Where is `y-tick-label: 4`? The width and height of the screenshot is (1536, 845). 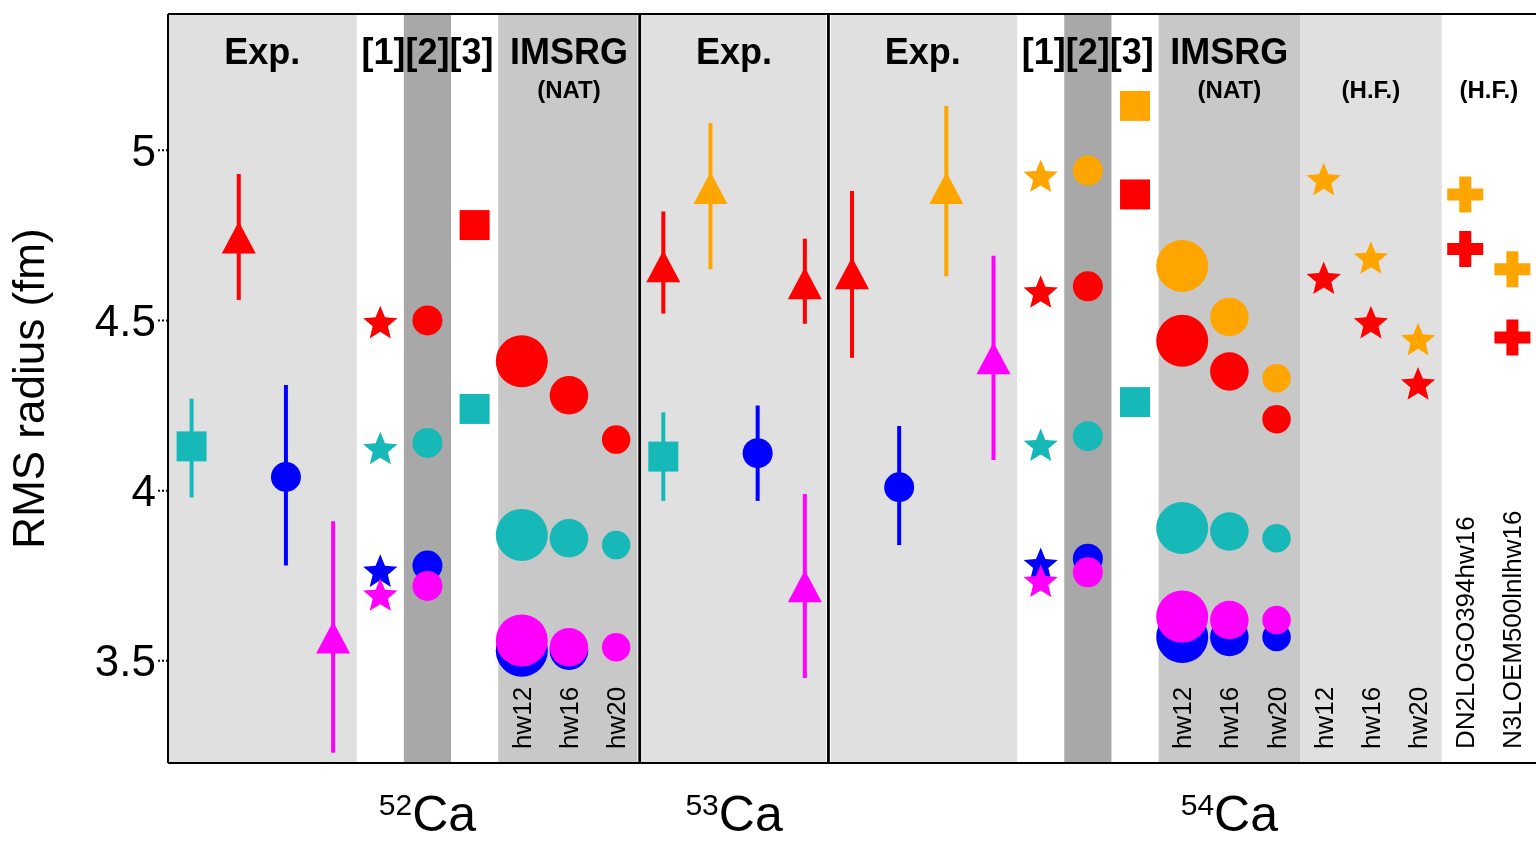 y-tick-label: 4 is located at coordinates (143, 491).